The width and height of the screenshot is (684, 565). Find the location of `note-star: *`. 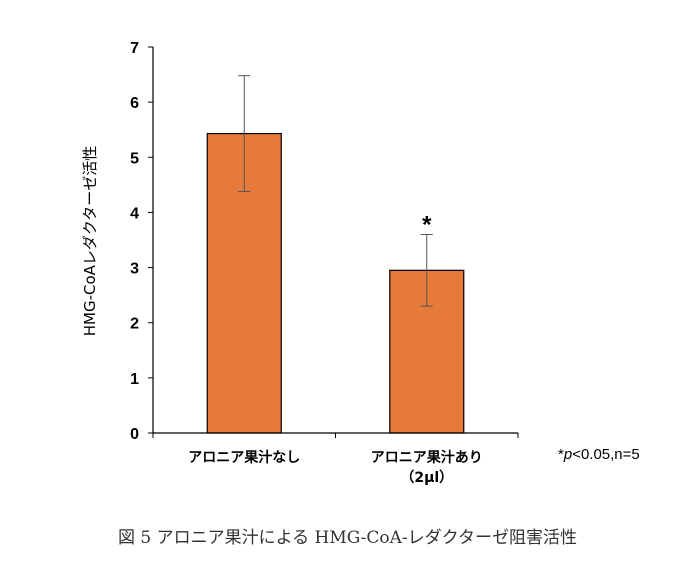

note-star: * is located at coordinates (561, 454).